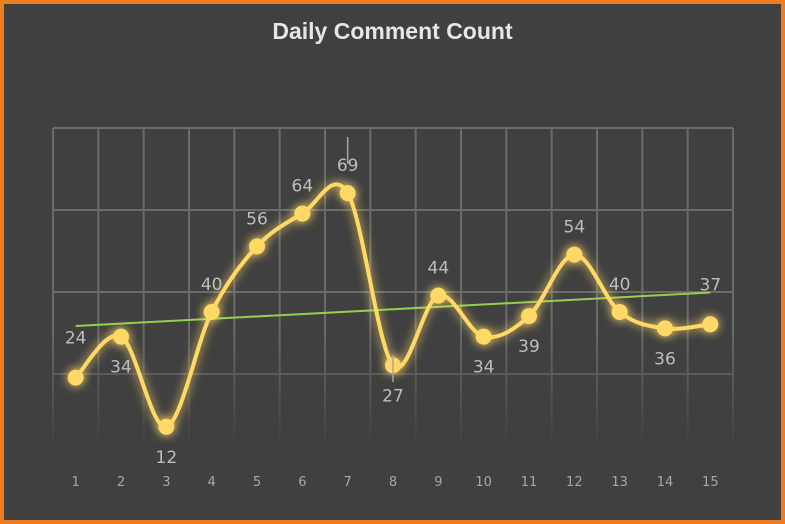 The image size is (785, 524). Describe the element at coordinates (167, 458) in the screenshot. I see `data-label: 12` at that location.